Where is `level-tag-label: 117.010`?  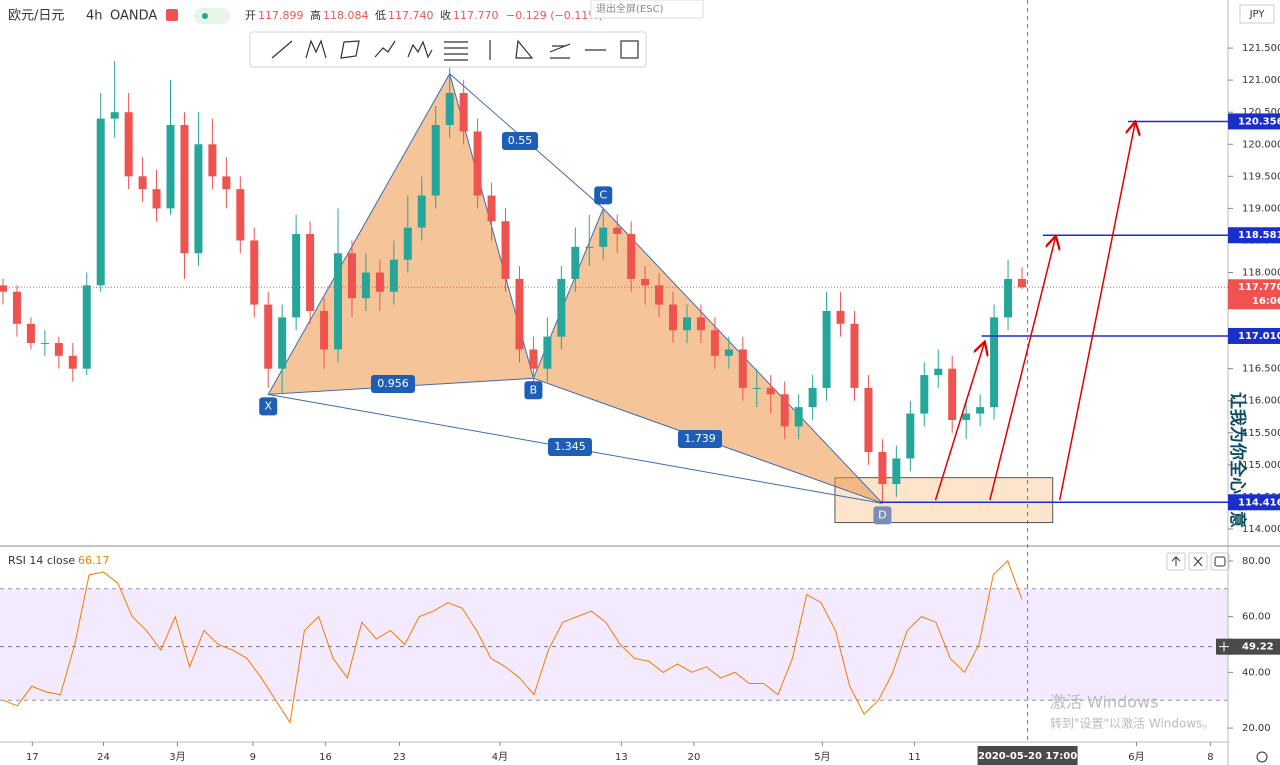 level-tag-label: 117.010 is located at coordinates (1259, 336).